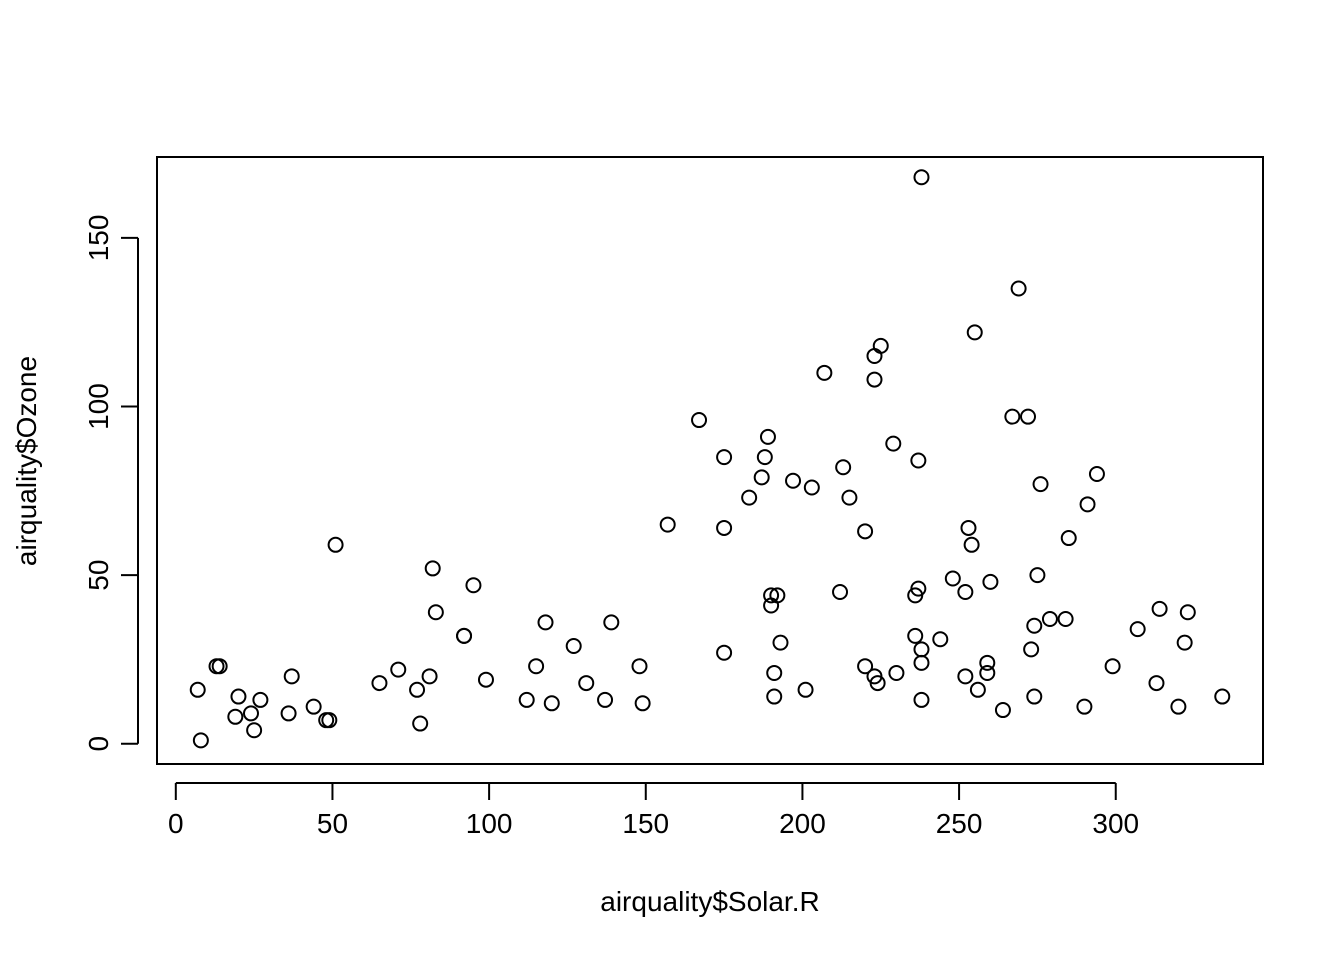 The image size is (1344, 960). I want to click on y-tick-label: 0, so click(98, 744).